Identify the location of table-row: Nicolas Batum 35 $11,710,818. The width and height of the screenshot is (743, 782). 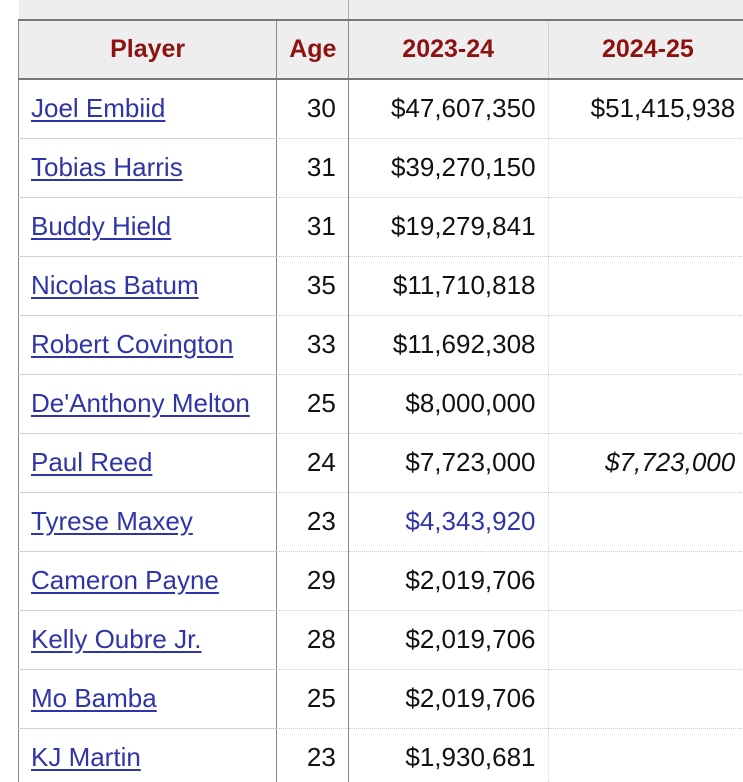
(380, 286).